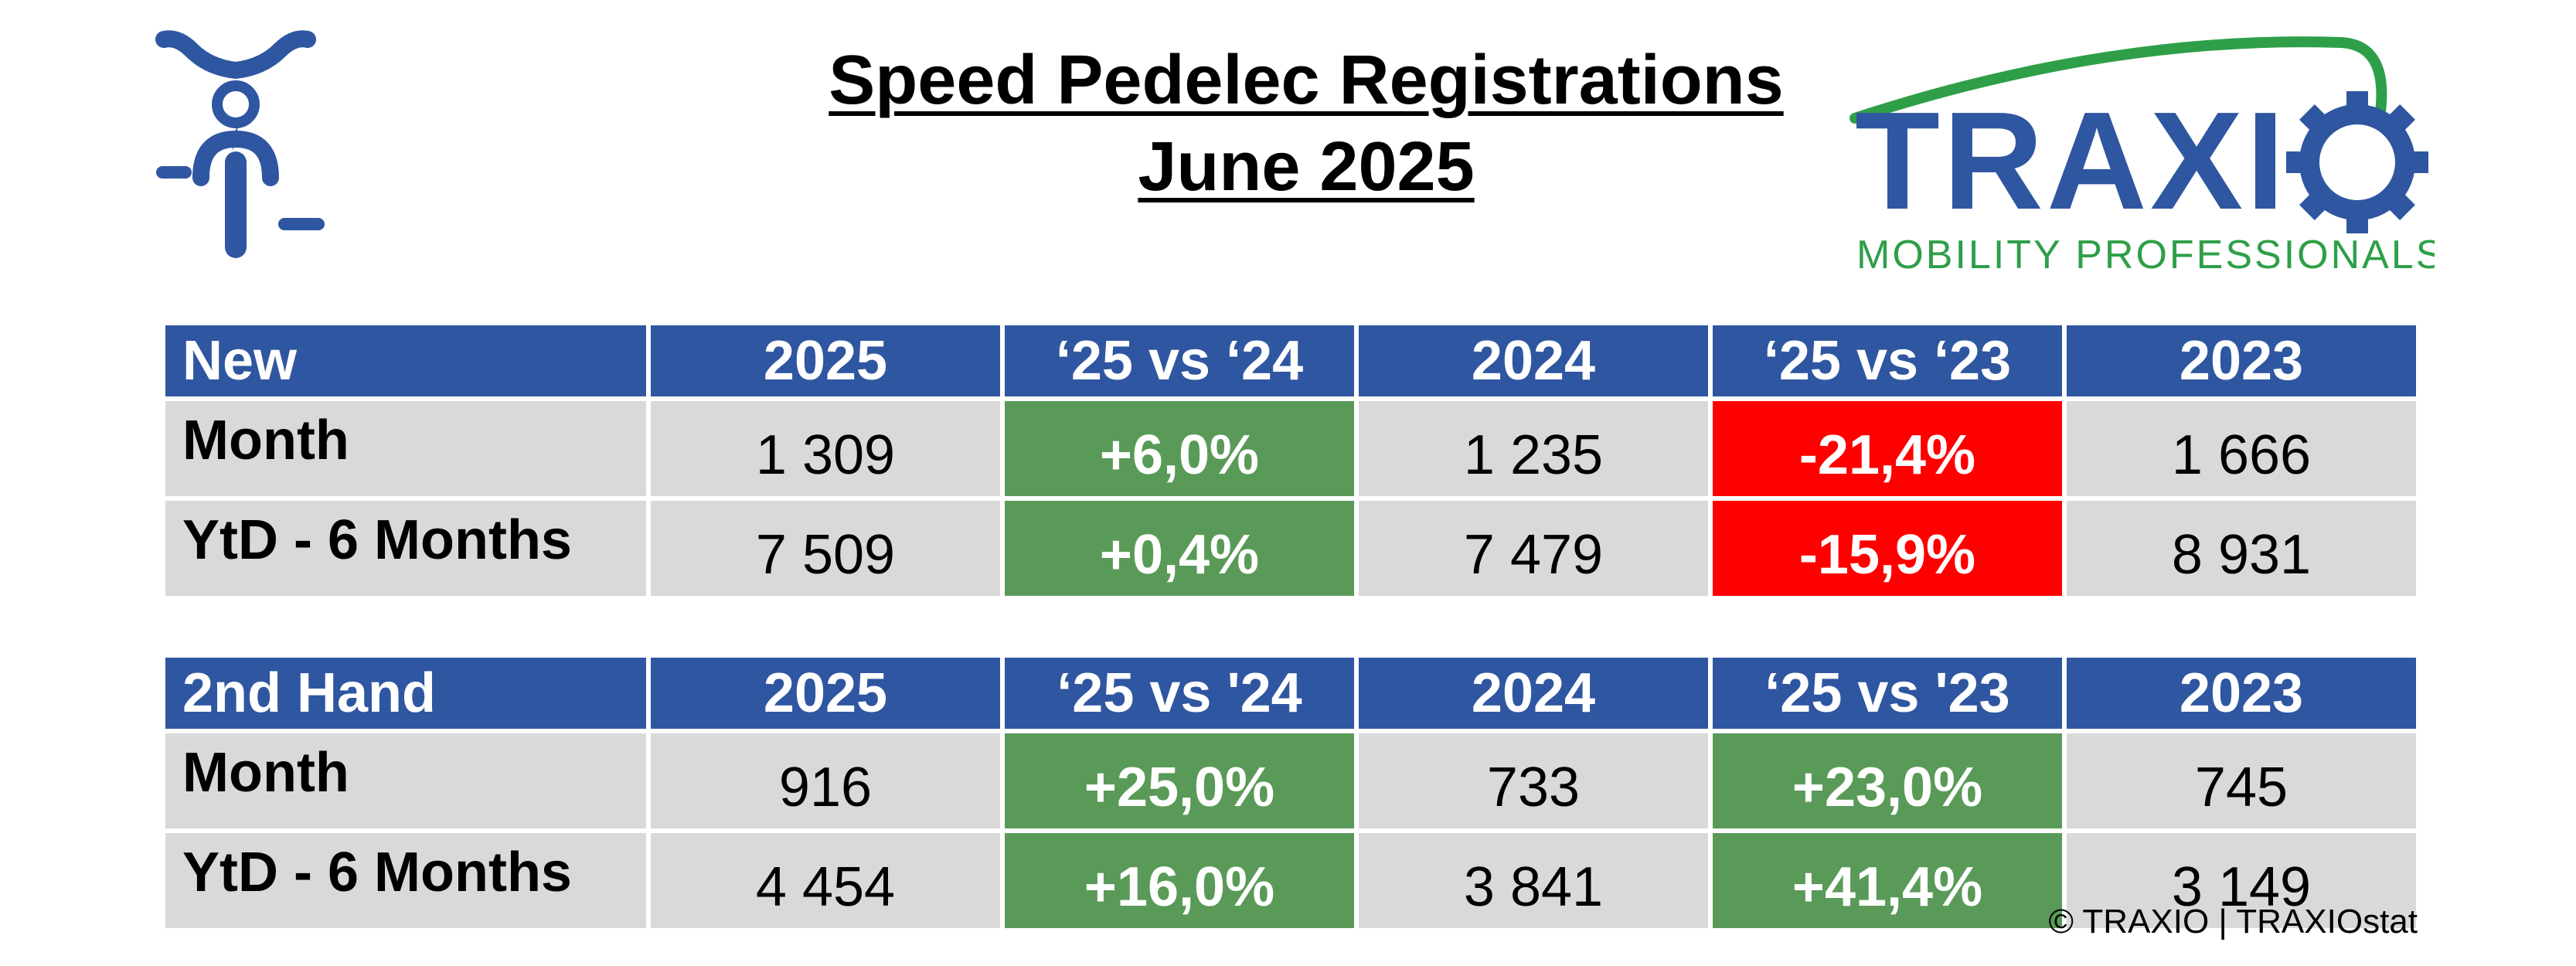  What do you see at coordinates (2118, 80) in the screenshot?
I see `logo-swoosh` at bounding box center [2118, 80].